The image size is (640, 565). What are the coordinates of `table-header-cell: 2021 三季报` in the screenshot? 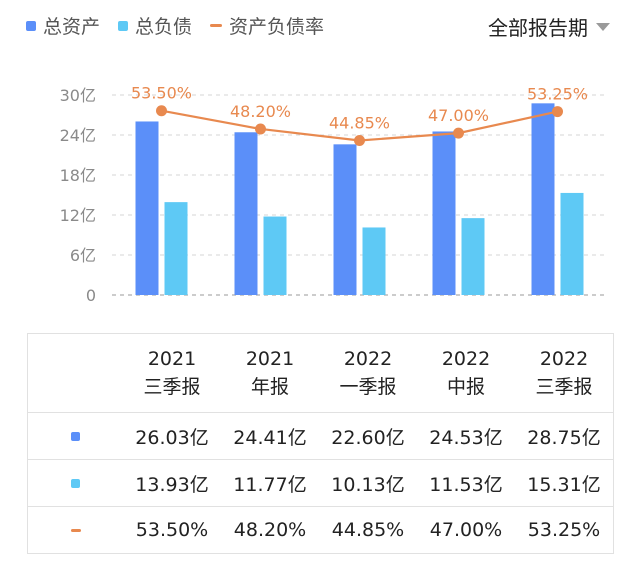 It's located at (172, 373).